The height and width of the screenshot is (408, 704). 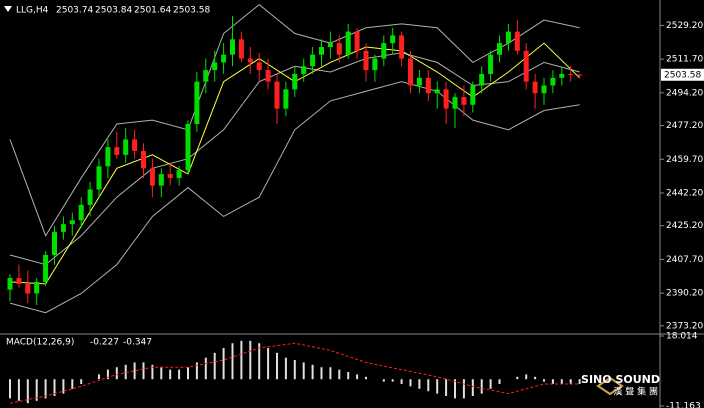 I want to click on menu-arrow, so click(x=8, y=9).